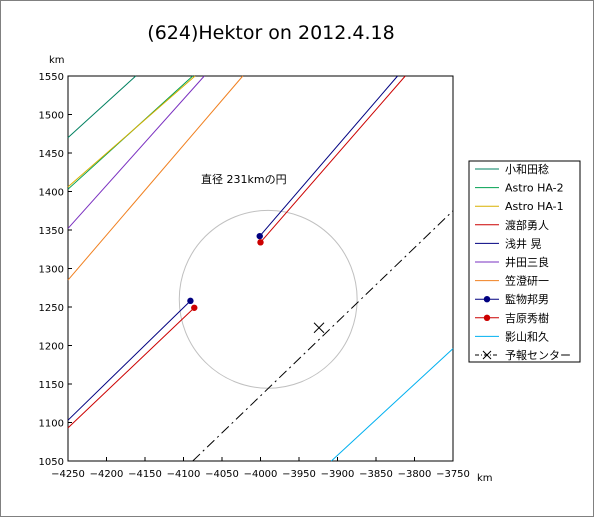 This screenshot has width=594, height=518. Describe the element at coordinates (534, 188) in the screenshot. I see `legend-label: Astro HA-2` at that location.